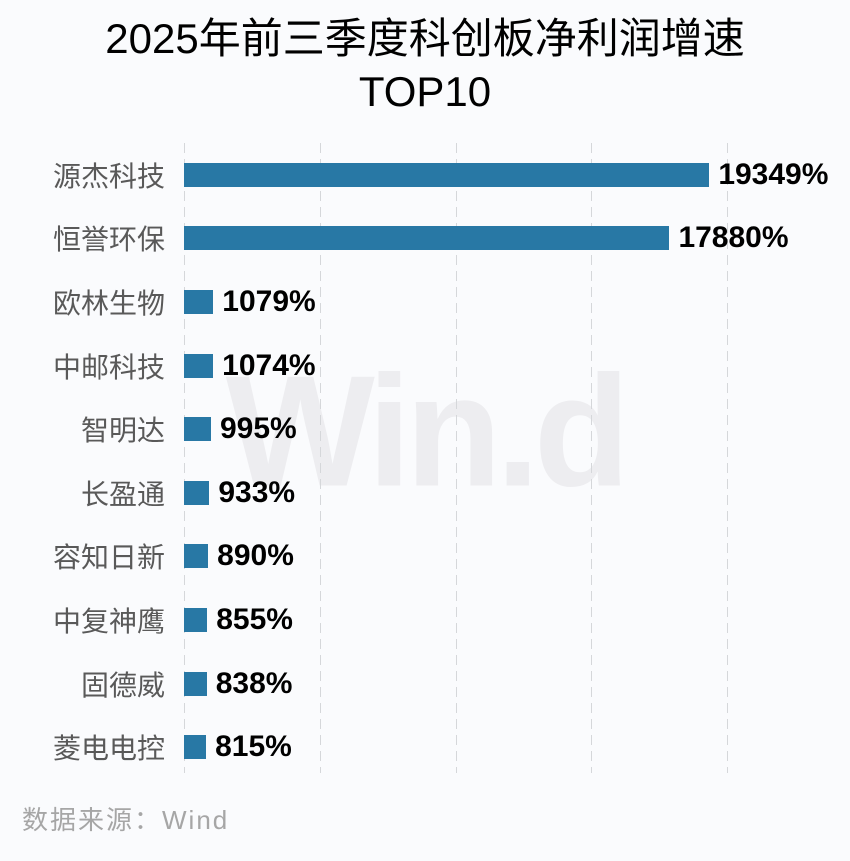 The image size is (850, 861). I want to click on category-label: 源杰科技, so click(108, 176).